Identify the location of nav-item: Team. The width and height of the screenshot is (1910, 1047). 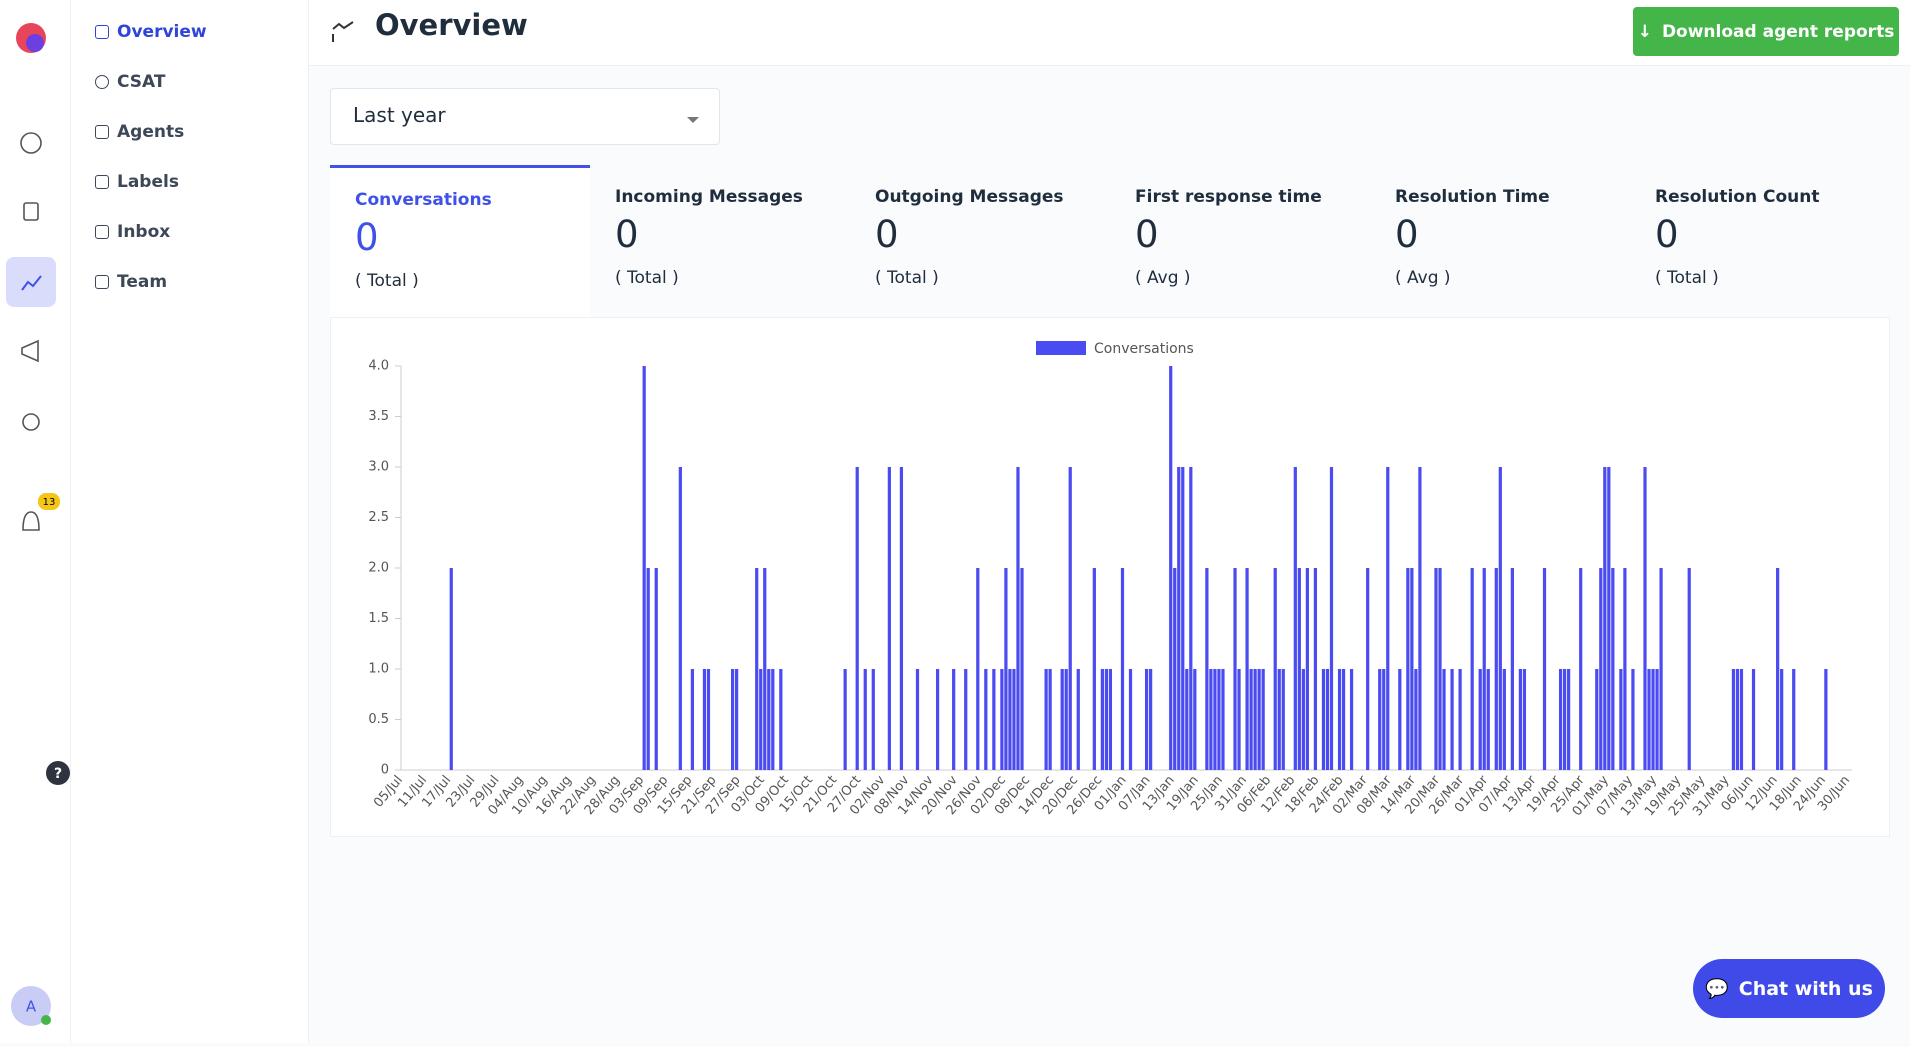
(131, 282).